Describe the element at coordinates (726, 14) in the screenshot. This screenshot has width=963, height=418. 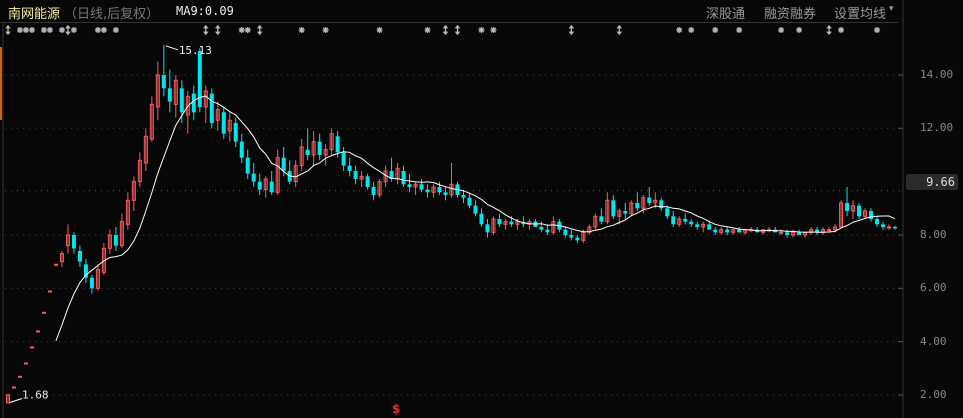
I see `shenzhen-connect-button: 深股通` at that location.